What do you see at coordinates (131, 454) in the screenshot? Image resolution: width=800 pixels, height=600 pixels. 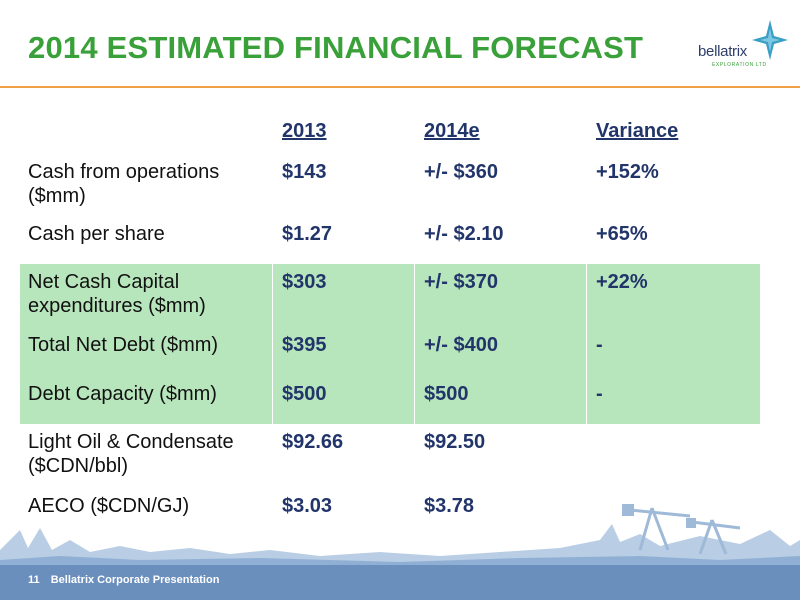 I see `row-label-light-oil: Light Oil & Condensate ($CDN/bbl)` at bounding box center [131, 454].